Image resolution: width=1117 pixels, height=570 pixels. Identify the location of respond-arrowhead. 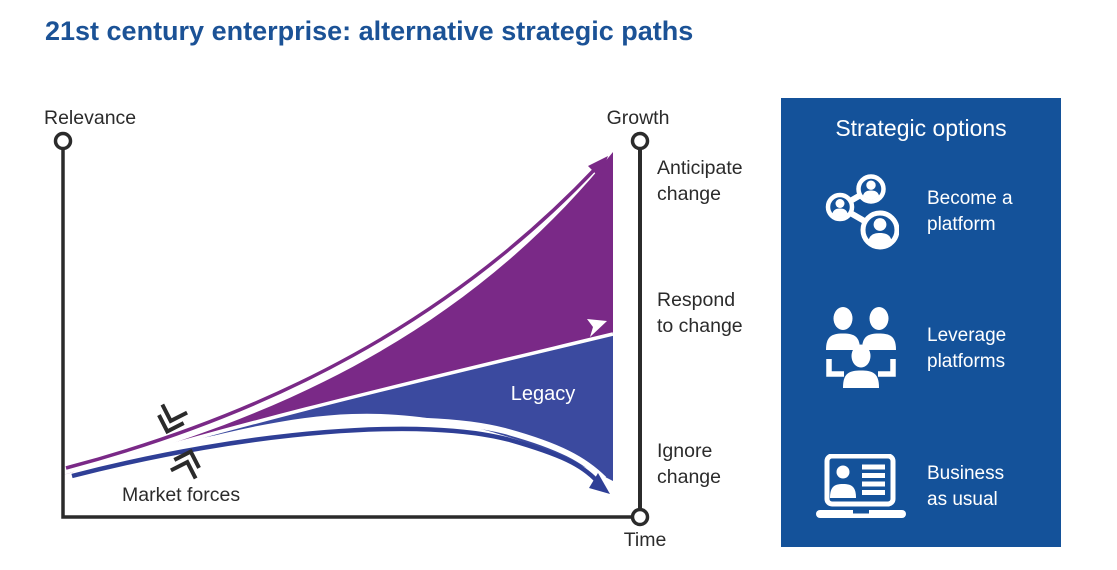
(597, 328).